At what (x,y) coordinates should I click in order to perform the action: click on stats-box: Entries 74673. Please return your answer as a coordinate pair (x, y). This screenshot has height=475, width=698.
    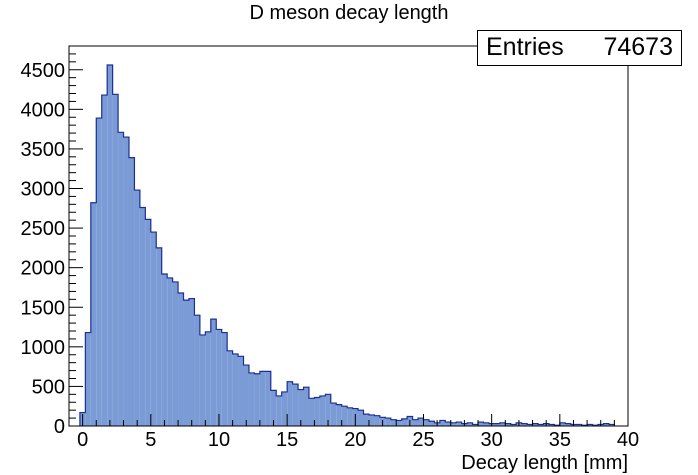
    Looking at the image, I should click on (579, 48).